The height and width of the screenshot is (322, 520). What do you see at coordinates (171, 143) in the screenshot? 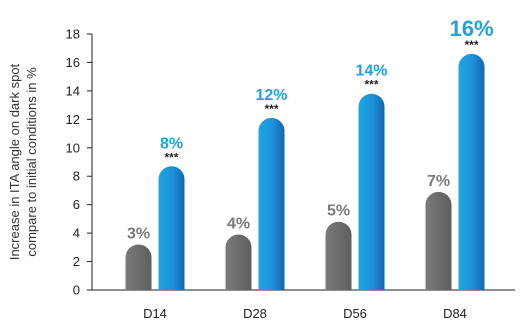
I see `data-label-blue: 8%` at bounding box center [171, 143].